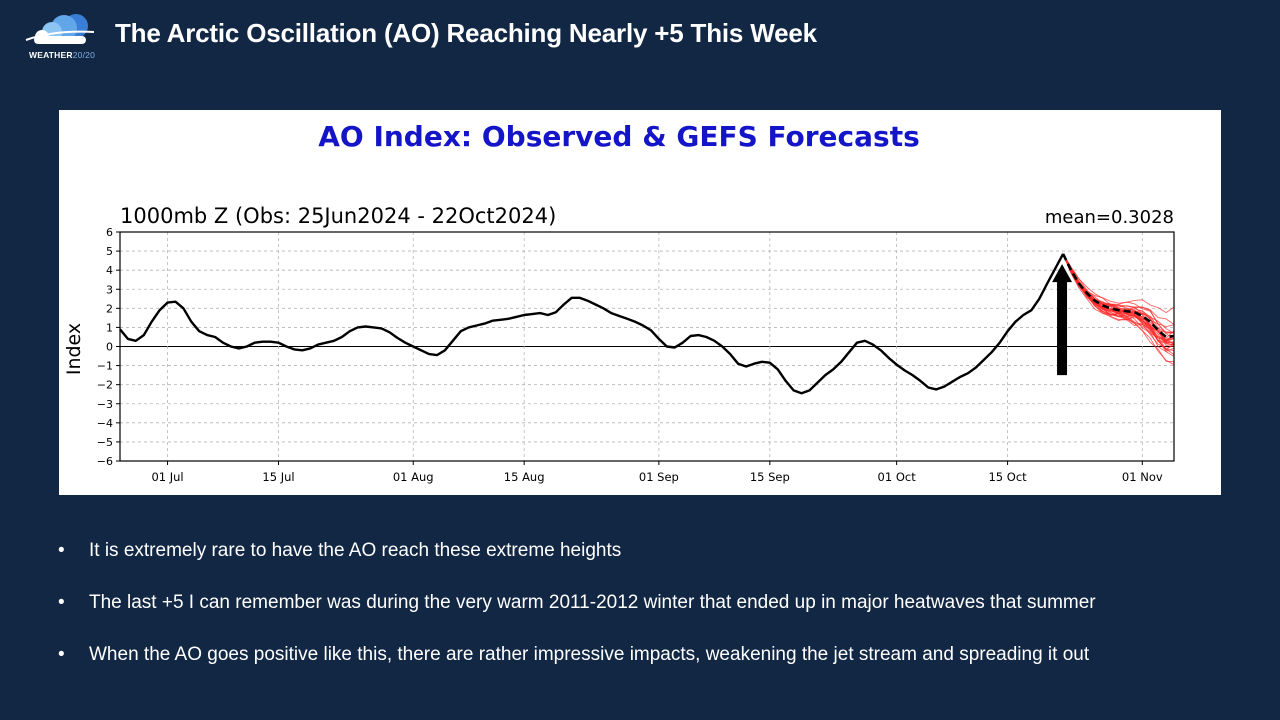 The width and height of the screenshot is (1280, 720). What do you see at coordinates (167, 477) in the screenshot?
I see `x-tick-label: 01 Jul` at bounding box center [167, 477].